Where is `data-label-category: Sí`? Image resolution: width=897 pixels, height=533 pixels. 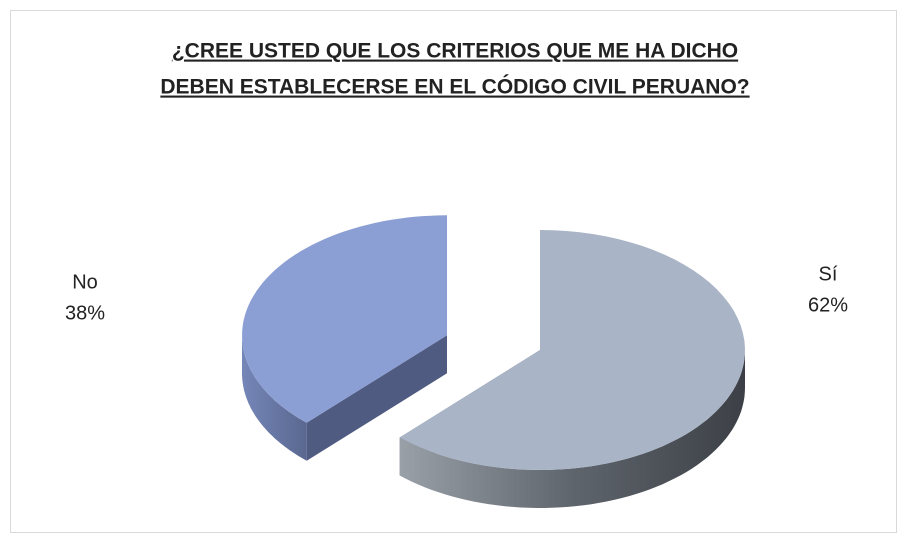 data-label-category: Sí is located at coordinates (828, 274).